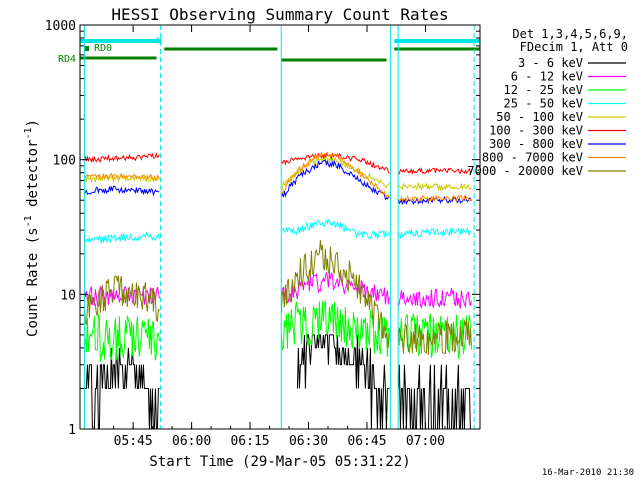 The image size is (640, 484). Describe the element at coordinates (33, 123) in the screenshot. I see `y-axis-label-end: )` at that location.